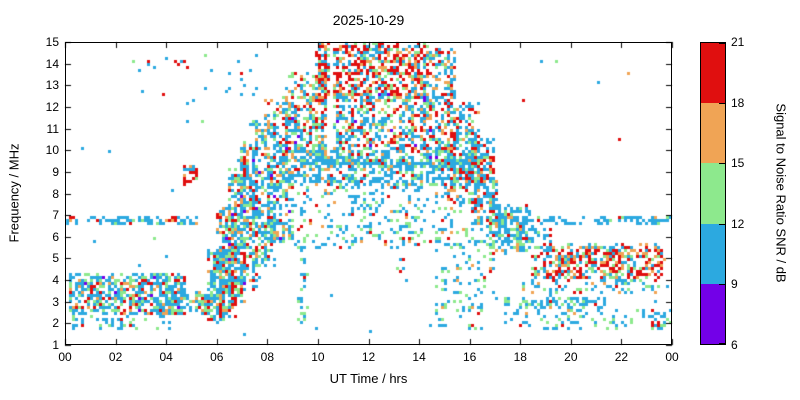 The width and height of the screenshot is (800, 400). I want to click on x-axis-label: UT Time / hrs, so click(368, 378).